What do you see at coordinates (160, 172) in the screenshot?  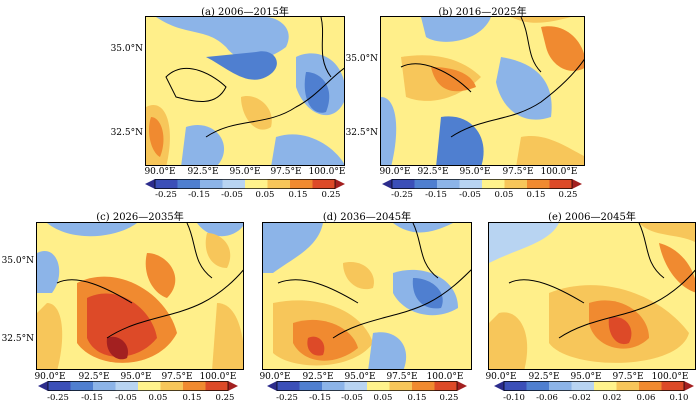 I see `panel-a-xlabel-90: 90.0°E` at bounding box center [160, 172].